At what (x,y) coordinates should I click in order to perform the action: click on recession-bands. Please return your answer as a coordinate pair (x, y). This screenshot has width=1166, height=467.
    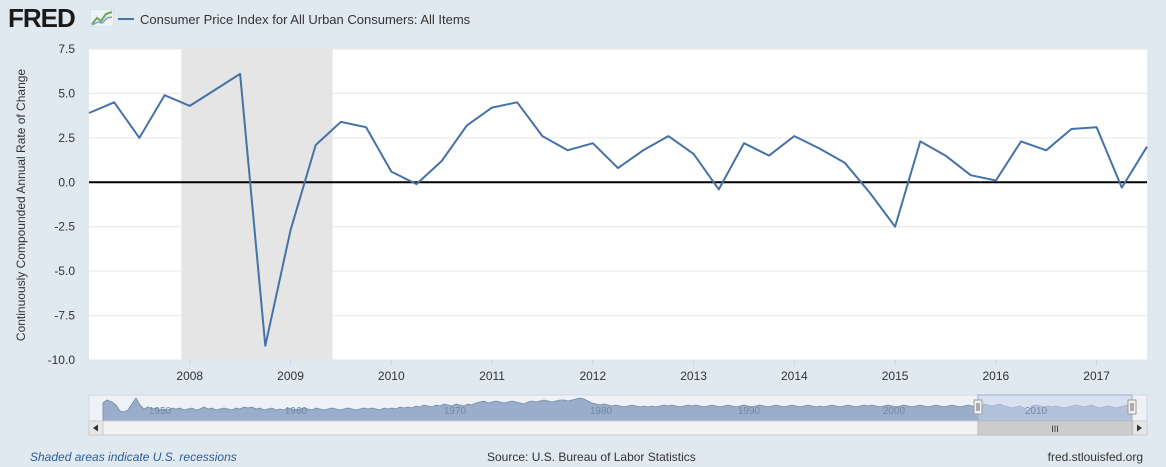
    Looking at the image, I should click on (257, 204).